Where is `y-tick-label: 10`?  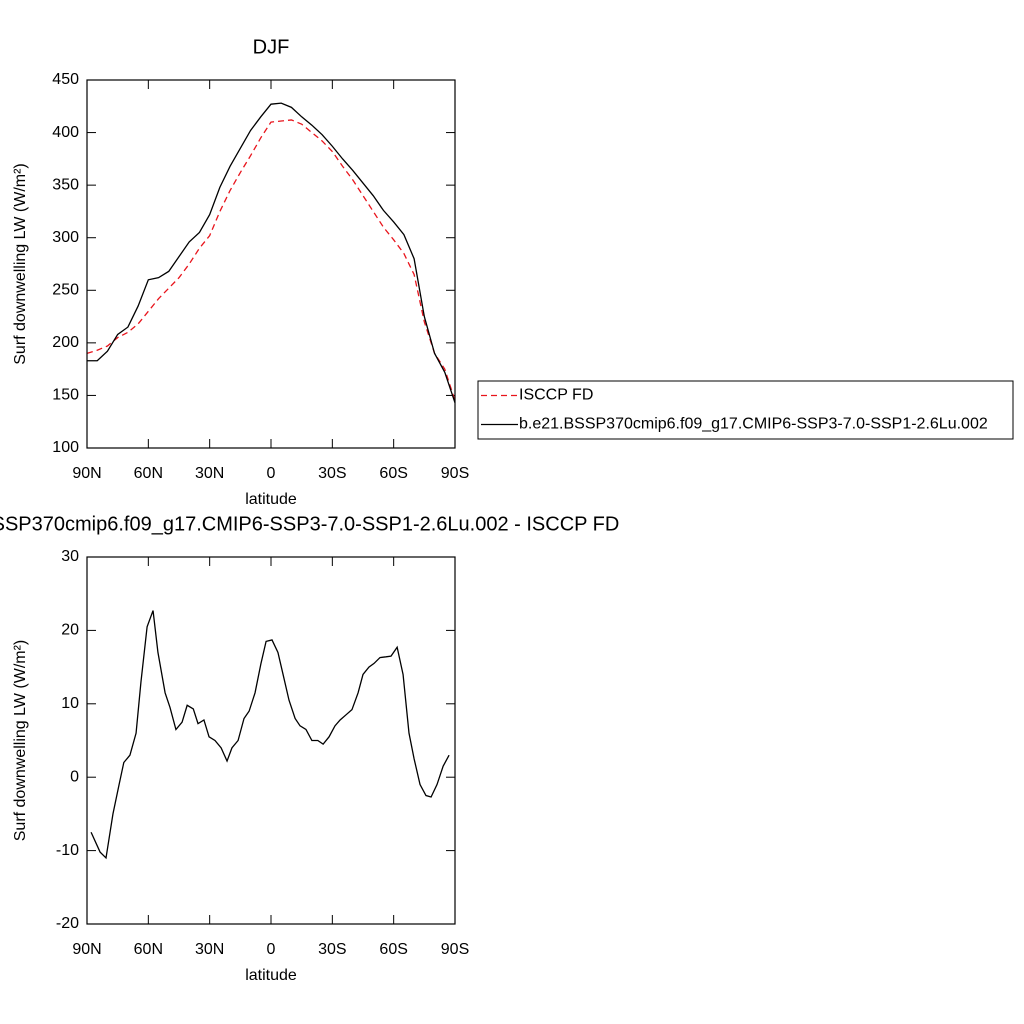
y-tick-label: 10 is located at coordinates (70, 703).